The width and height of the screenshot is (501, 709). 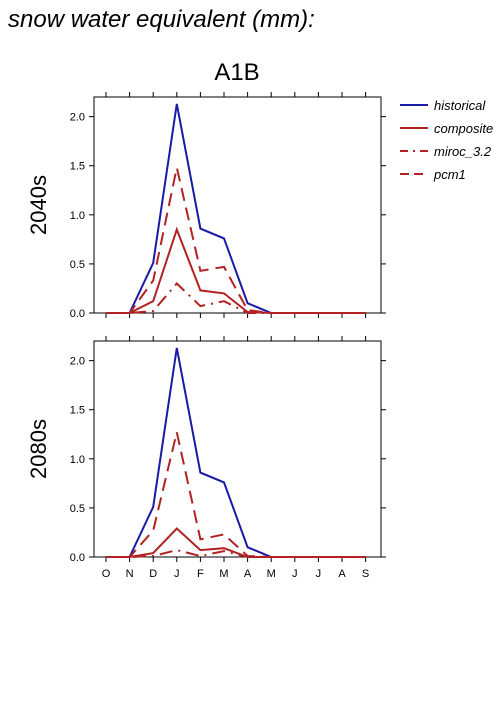 What do you see at coordinates (463, 151) in the screenshot?
I see `legend-label-miroc: miroc_3.2` at bounding box center [463, 151].